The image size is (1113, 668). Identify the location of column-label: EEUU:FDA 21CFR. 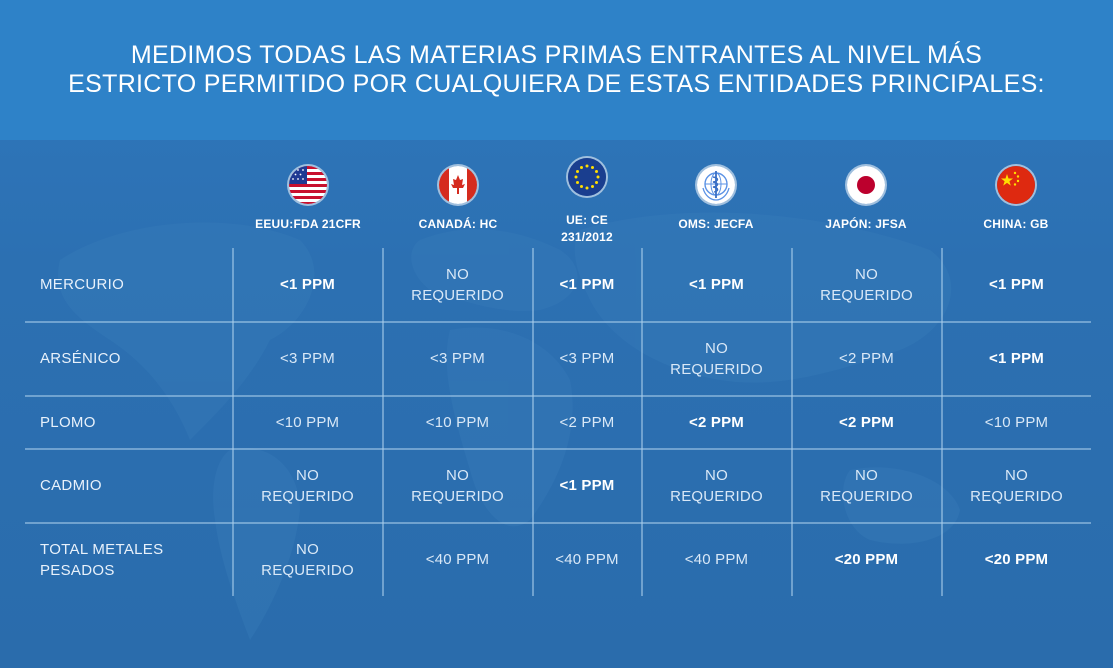
(308, 224).